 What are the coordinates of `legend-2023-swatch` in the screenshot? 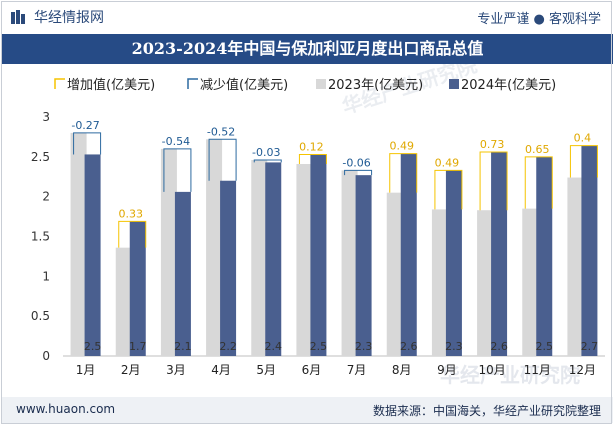 It's located at (321, 84).